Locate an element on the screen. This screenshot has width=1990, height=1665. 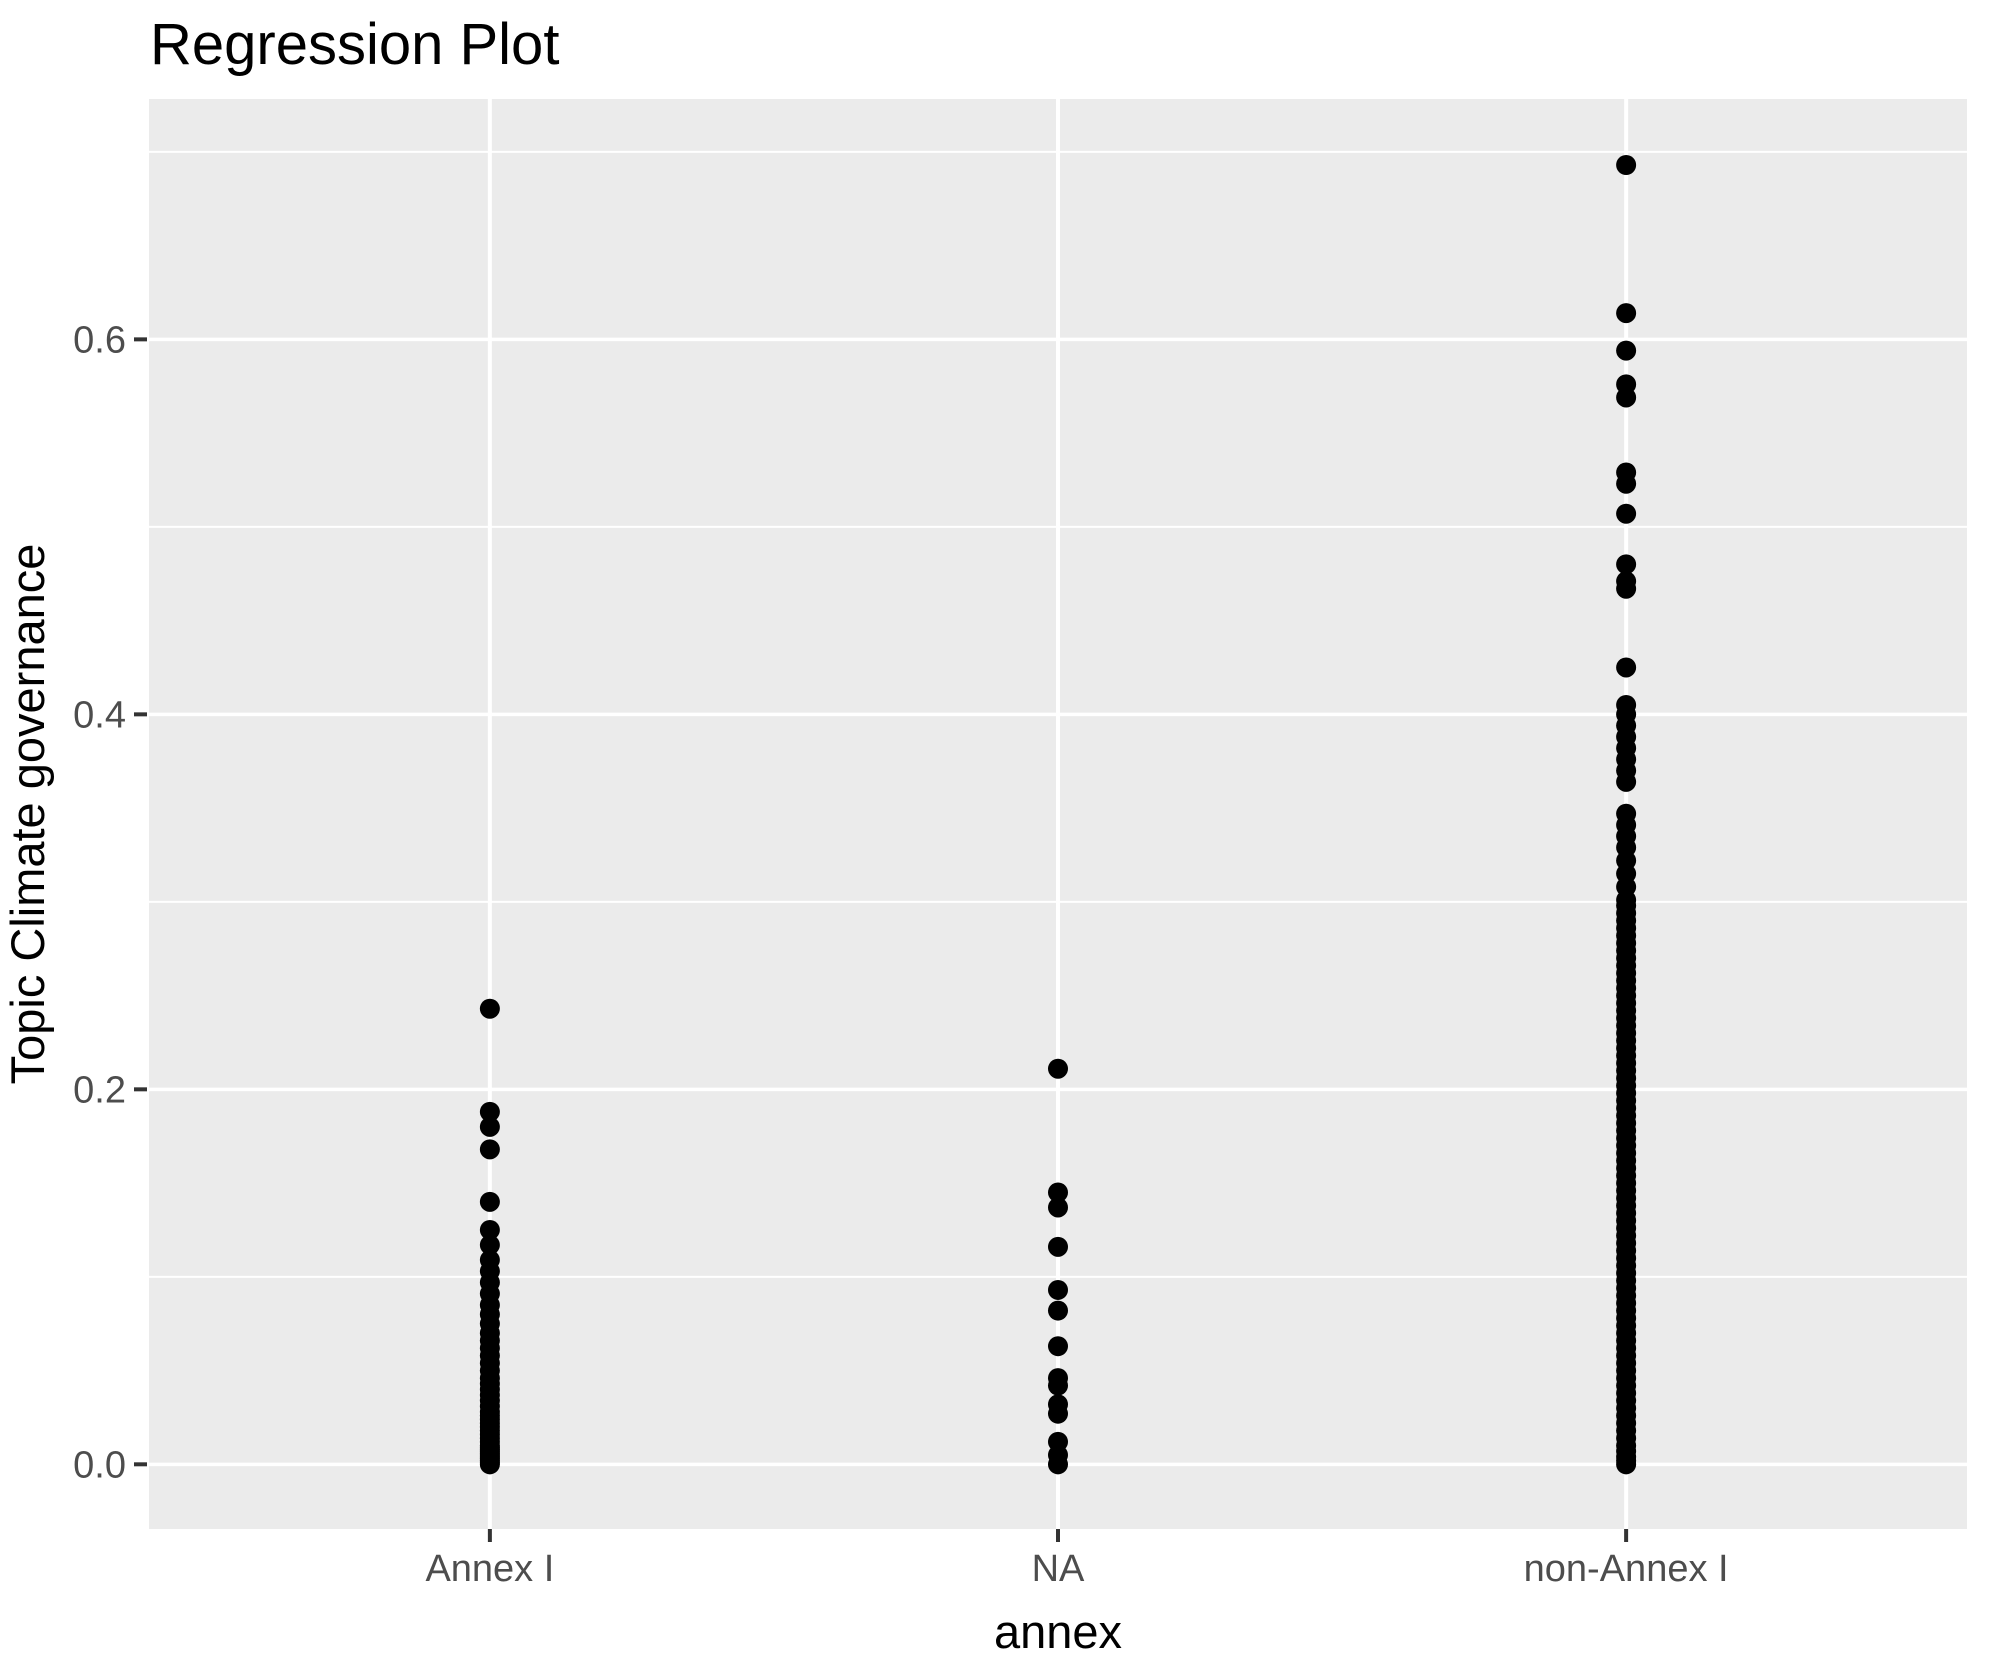
points-na is located at coordinates (1058, 1266).